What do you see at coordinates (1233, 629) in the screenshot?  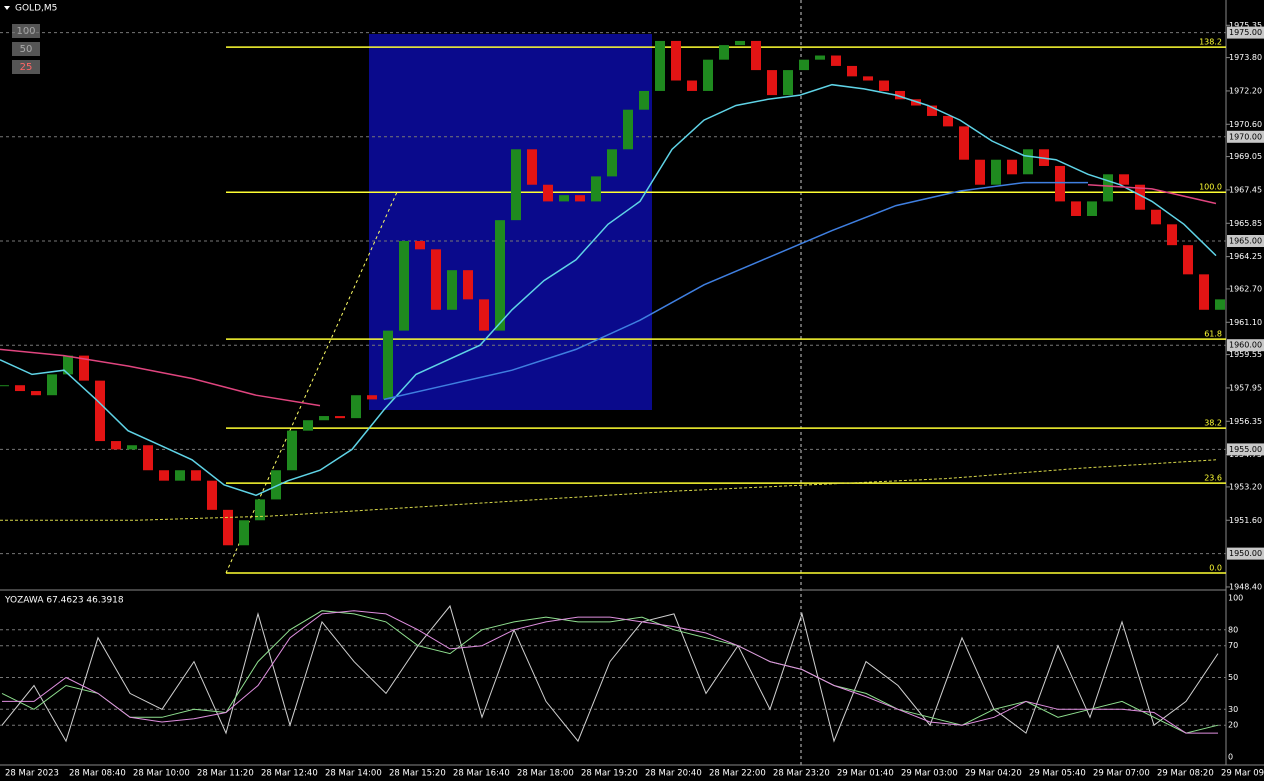 I see `y-tick-label: 80` at bounding box center [1233, 629].